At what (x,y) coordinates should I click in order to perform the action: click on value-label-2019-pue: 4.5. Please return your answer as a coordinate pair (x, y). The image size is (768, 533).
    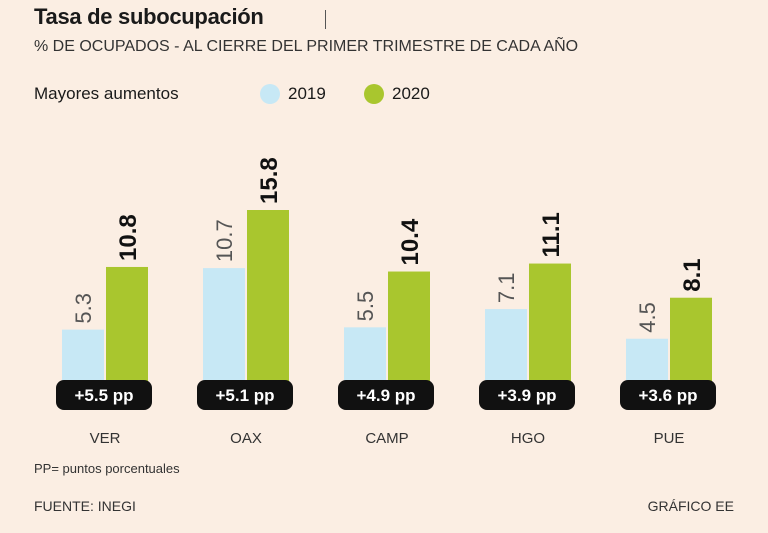
    Looking at the image, I should click on (647, 317).